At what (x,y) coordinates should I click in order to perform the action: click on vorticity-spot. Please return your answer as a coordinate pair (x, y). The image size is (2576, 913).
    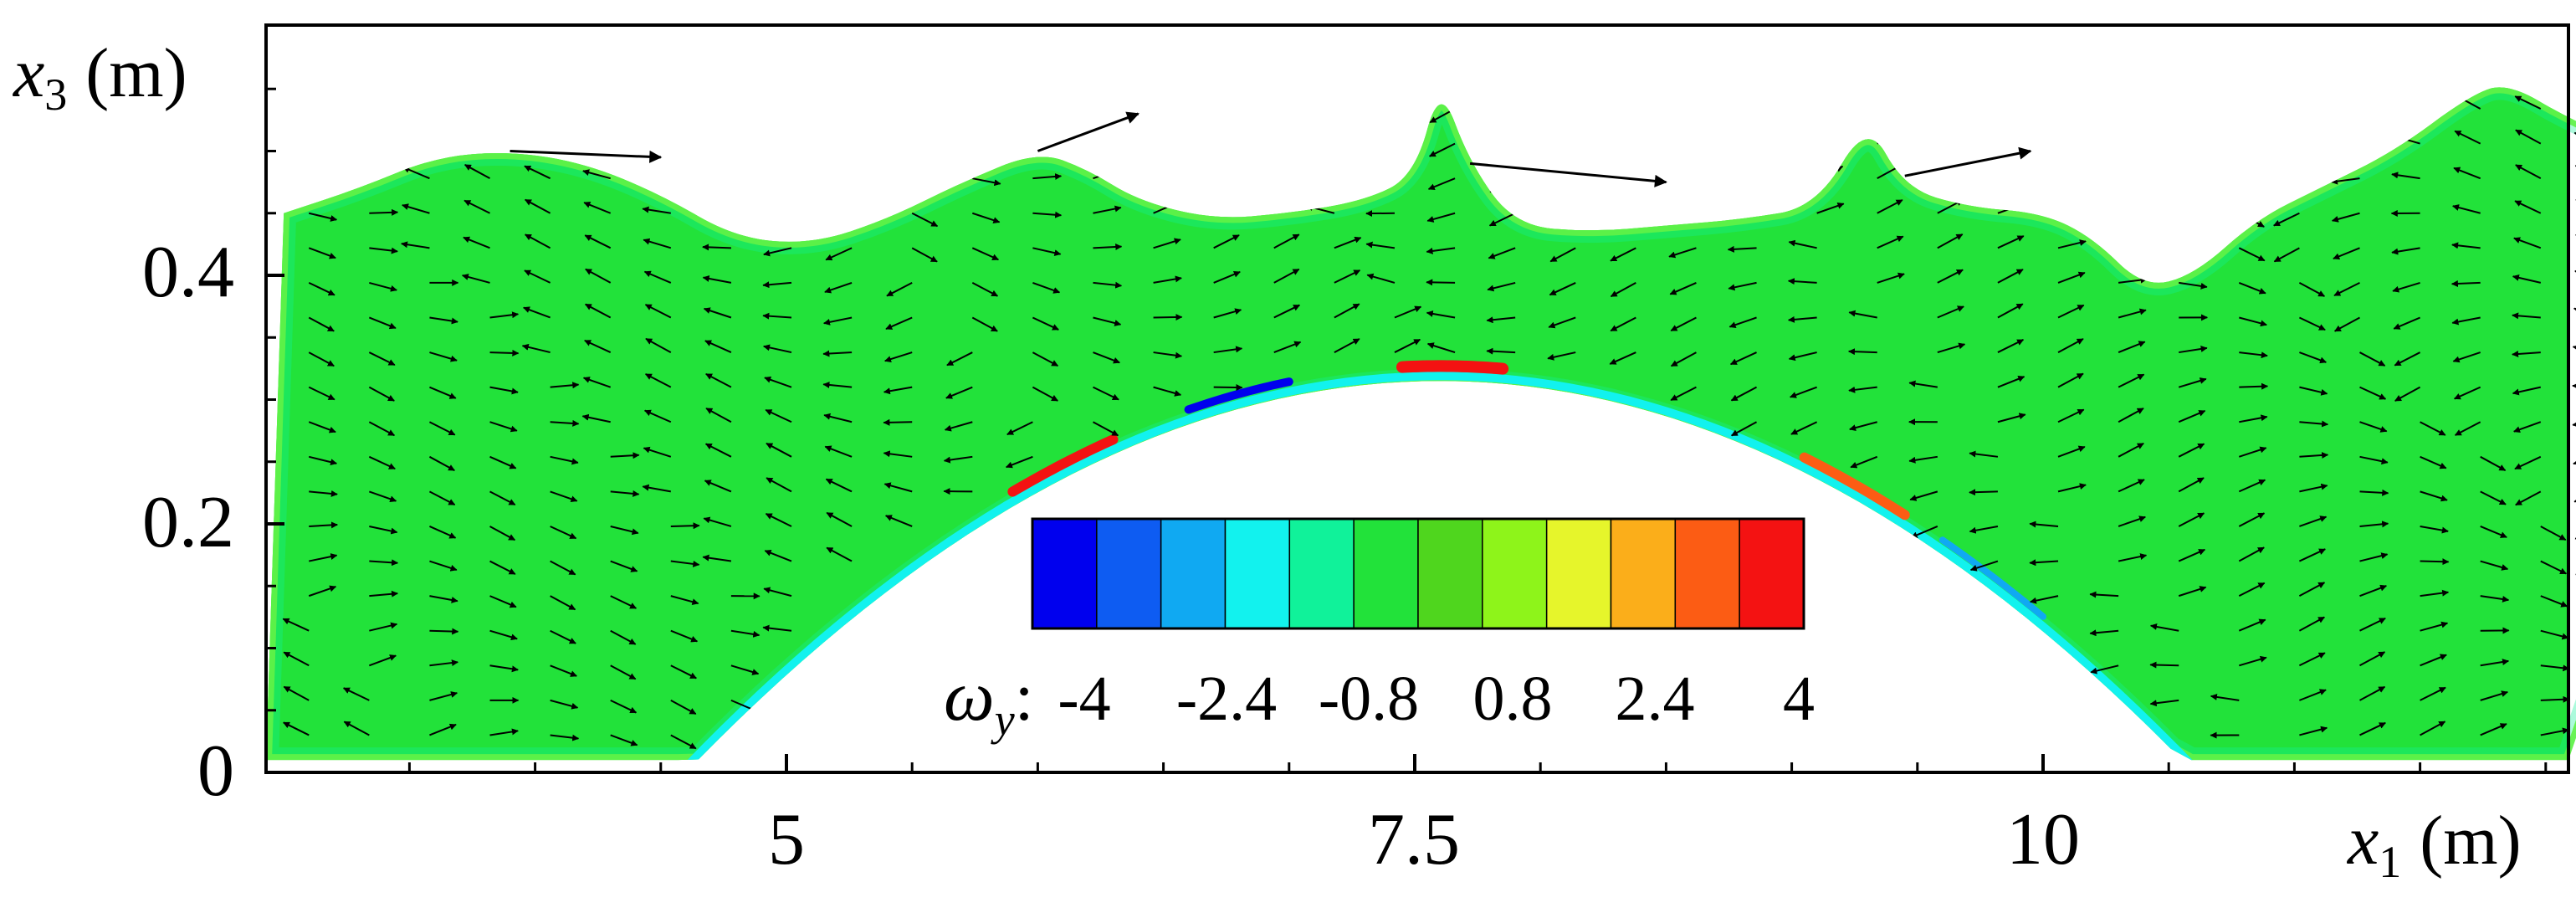
    Looking at the image, I should click on (1063, 465).